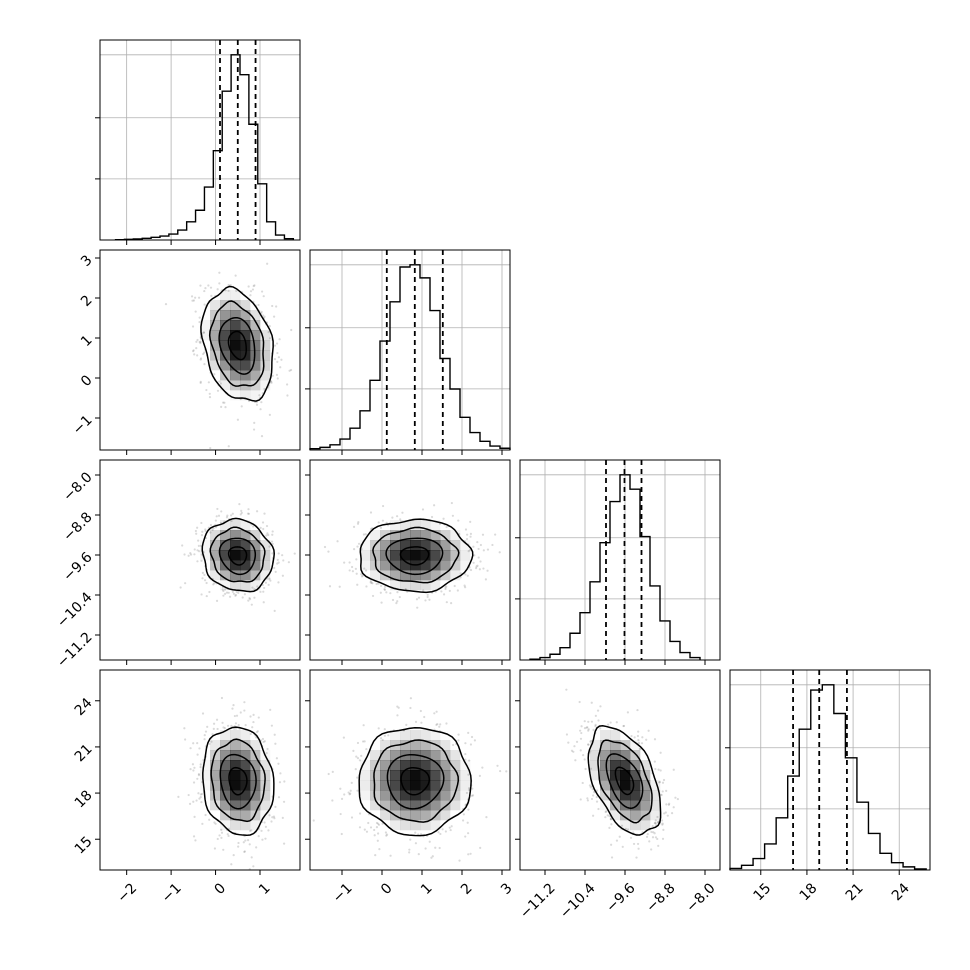 The image size is (970, 970). What do you see at coordinates (221, 889) in the screenshot?
I see `x-tick-label: 0` at bounding box center [221, 889].